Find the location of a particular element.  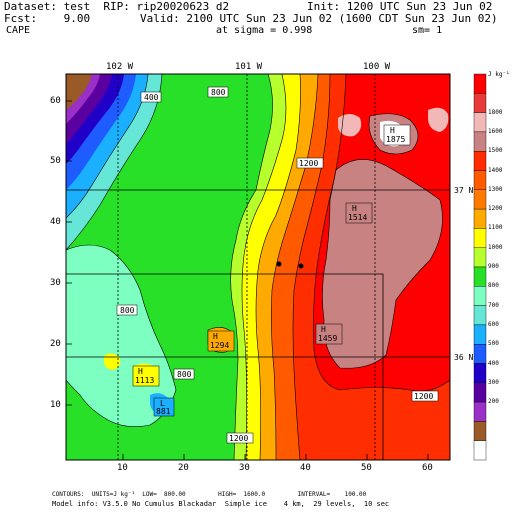

y-tick-50: 50 is located at coordinates (55, 161).